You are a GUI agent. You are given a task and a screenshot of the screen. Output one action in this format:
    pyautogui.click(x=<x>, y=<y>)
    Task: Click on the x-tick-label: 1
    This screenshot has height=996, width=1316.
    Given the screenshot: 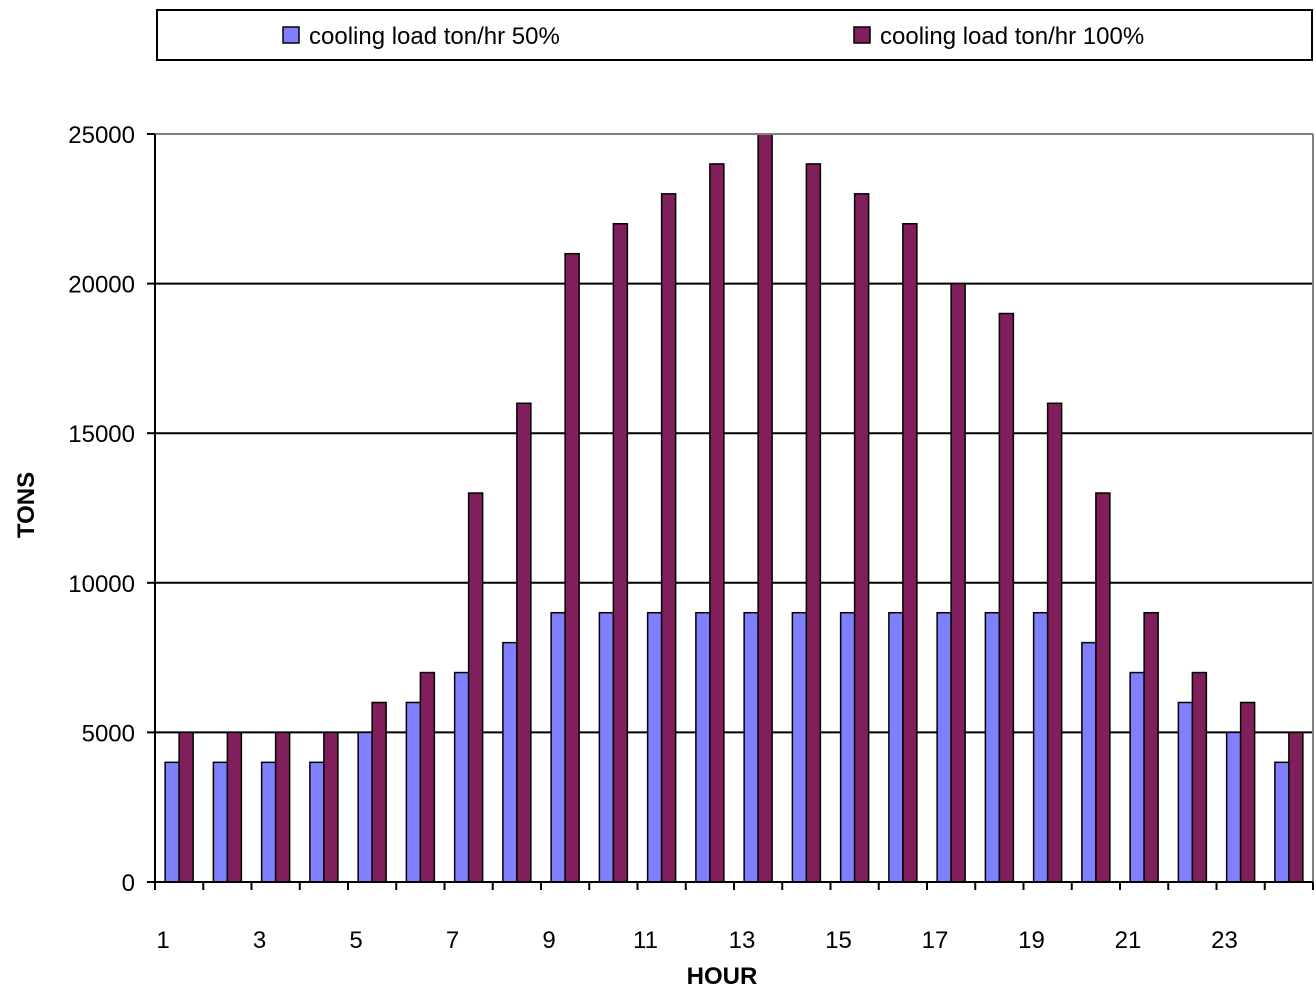 What is the action you would take?
    pyautogui.click(x=162, y=940)
    